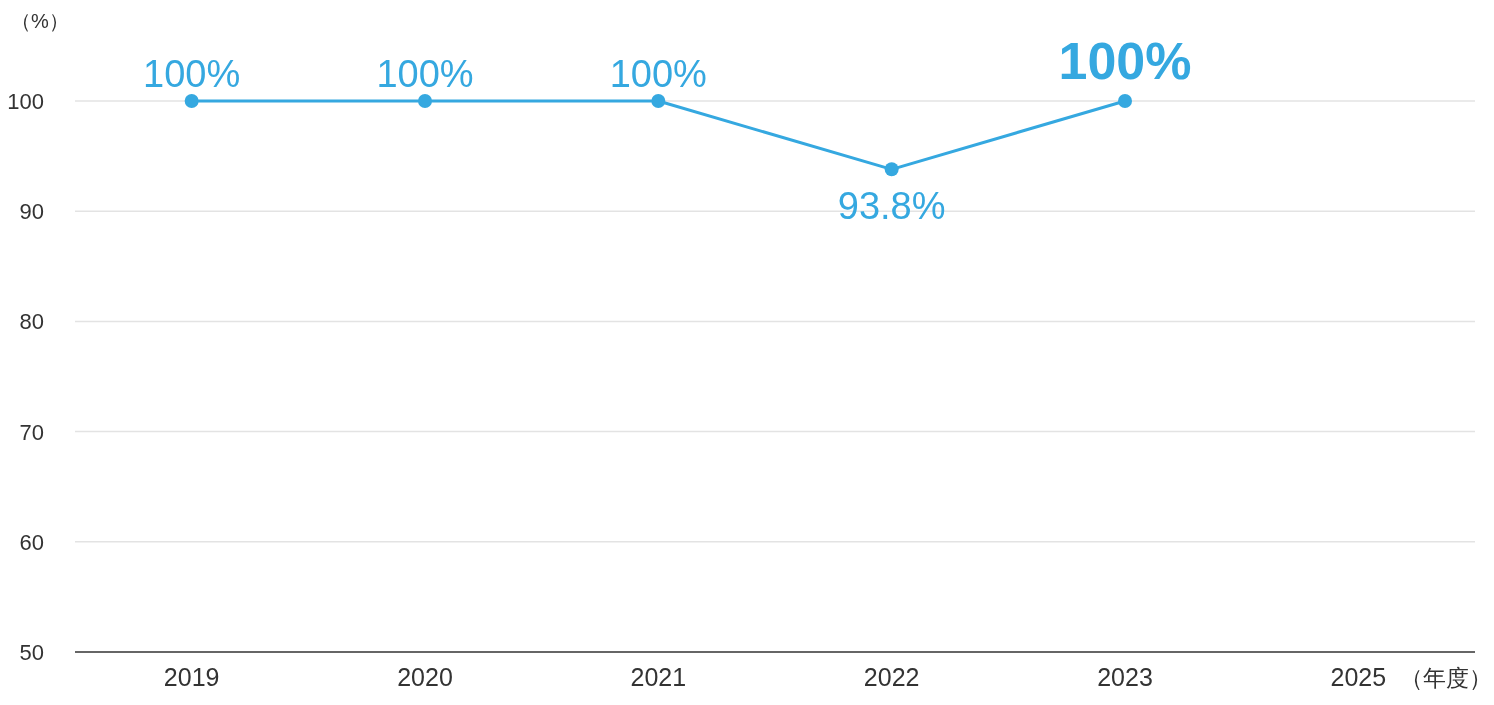  Describe the element at coordinates (891, 677) in the screenshot. I see `x-tick-label: 2022` at that location.